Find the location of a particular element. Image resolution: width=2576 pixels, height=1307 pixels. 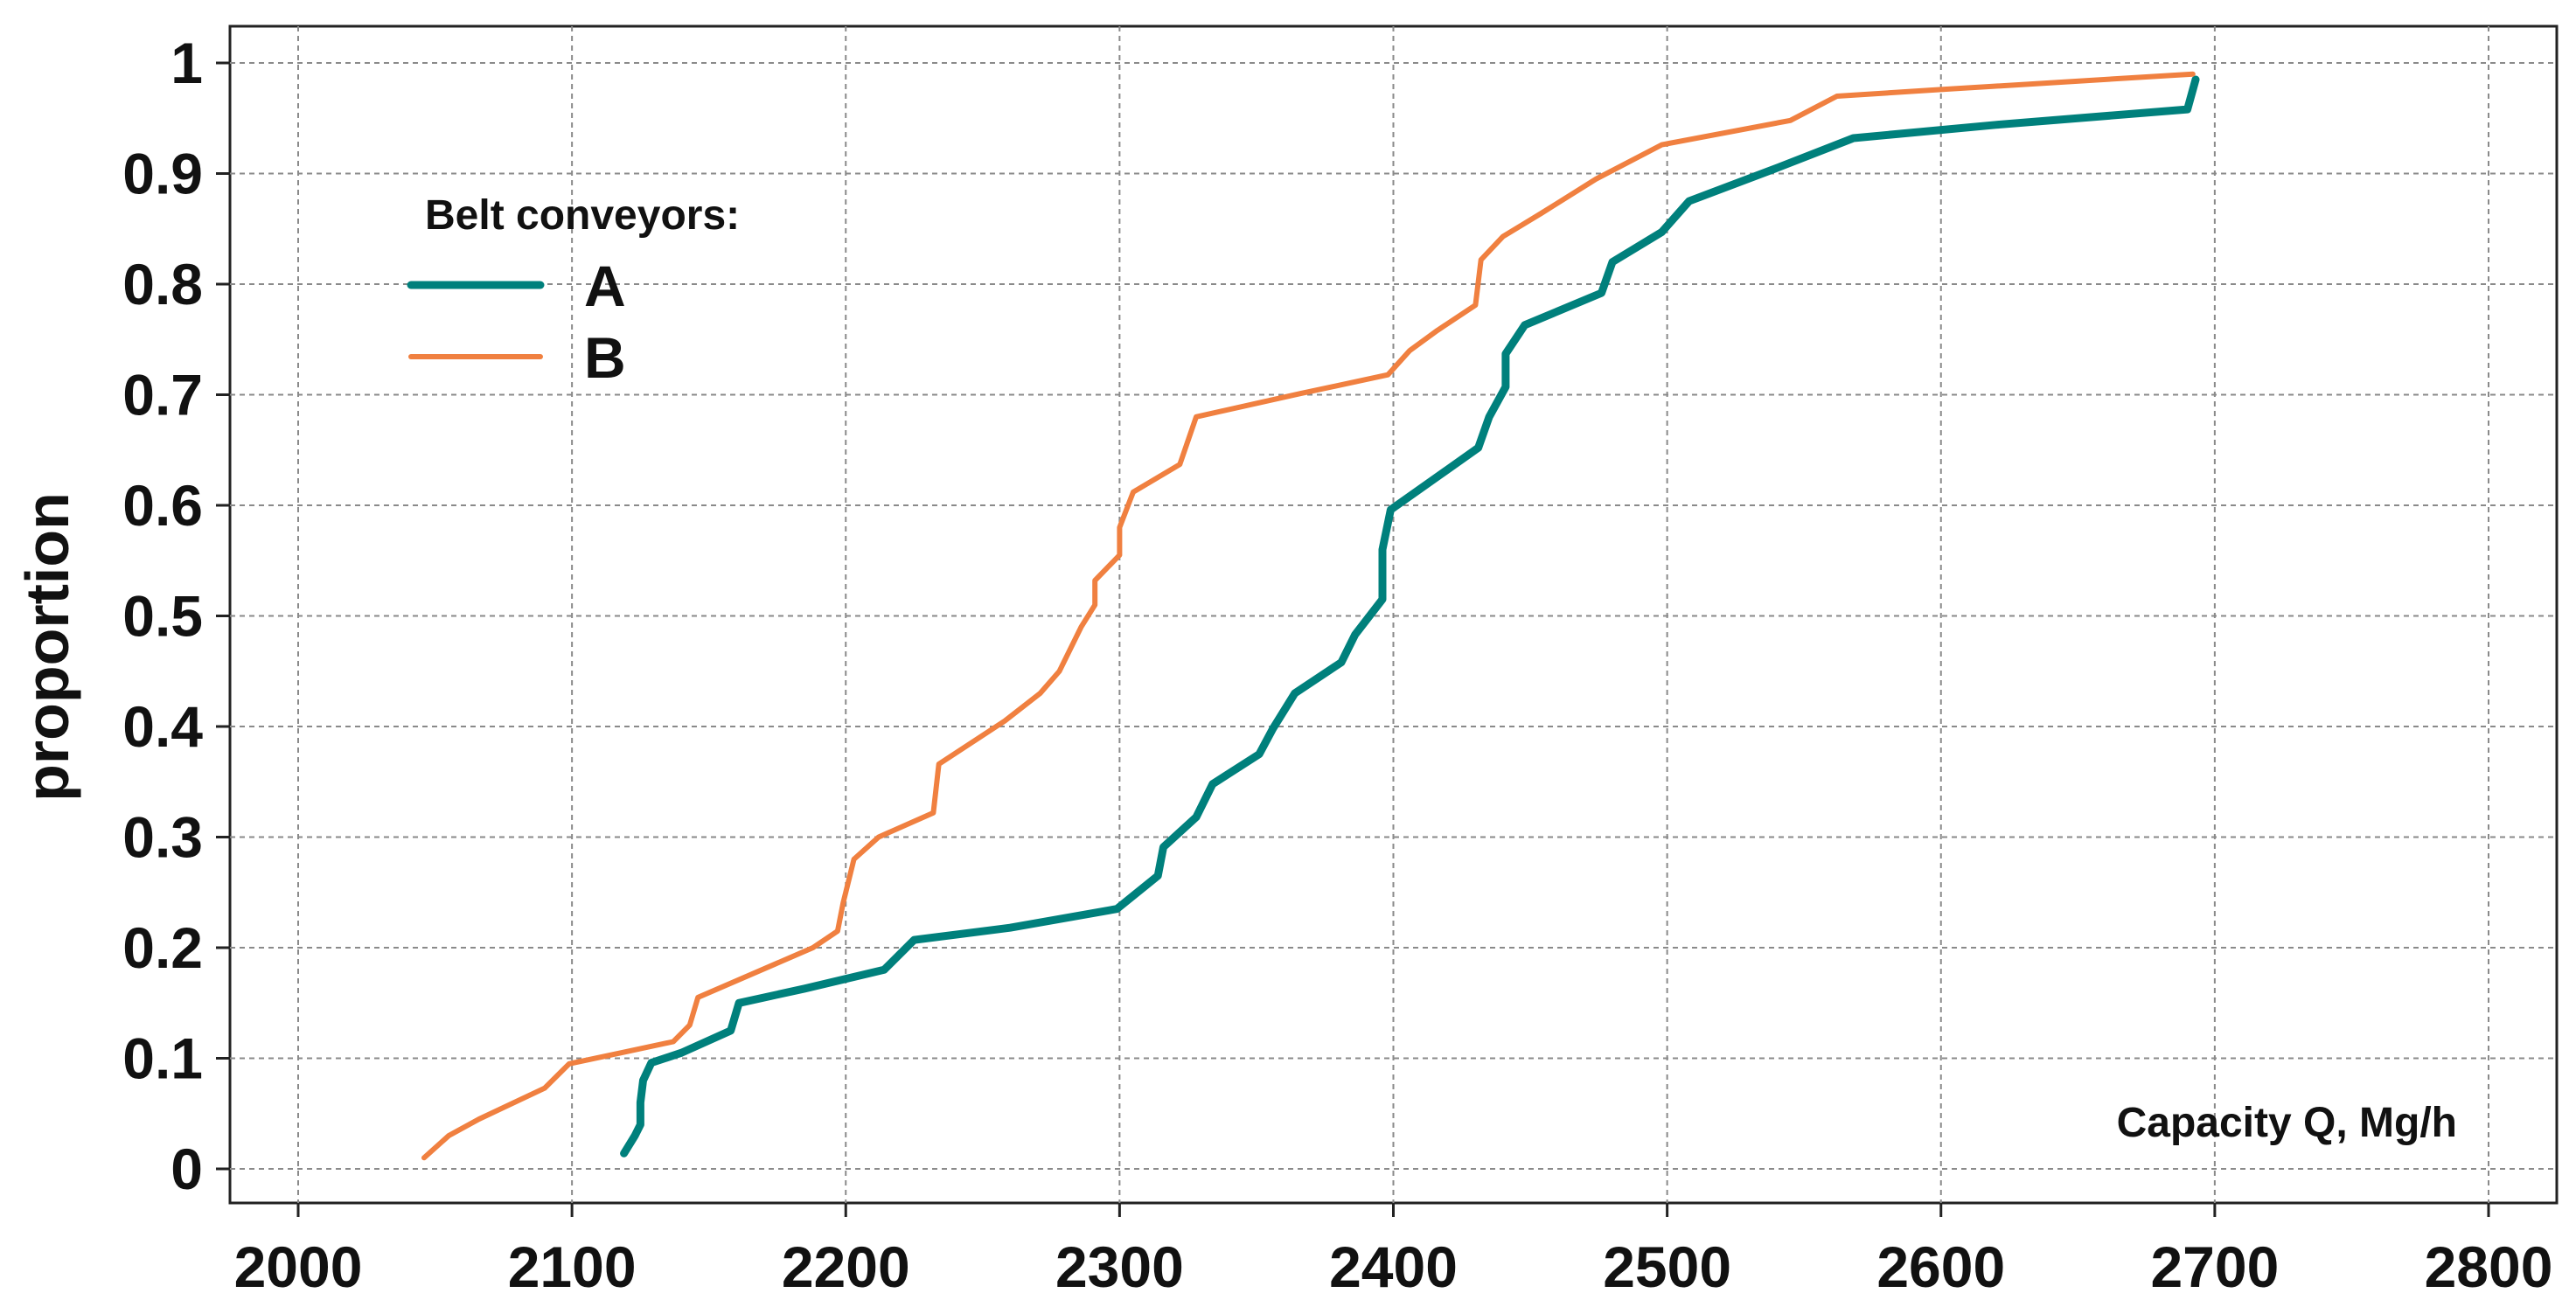

x-tick-label-5: 2500 is located at coordinates (1667, 1266).